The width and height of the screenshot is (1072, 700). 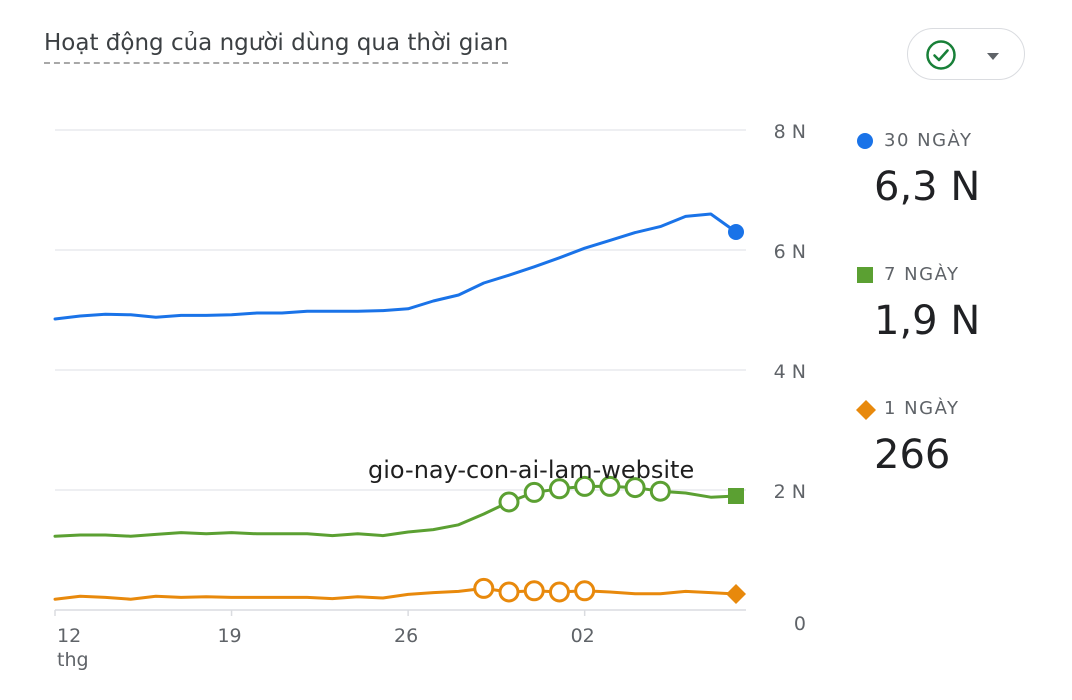 I want to click on legend-label: 1 NGÀY, so click(x=922, y=408).